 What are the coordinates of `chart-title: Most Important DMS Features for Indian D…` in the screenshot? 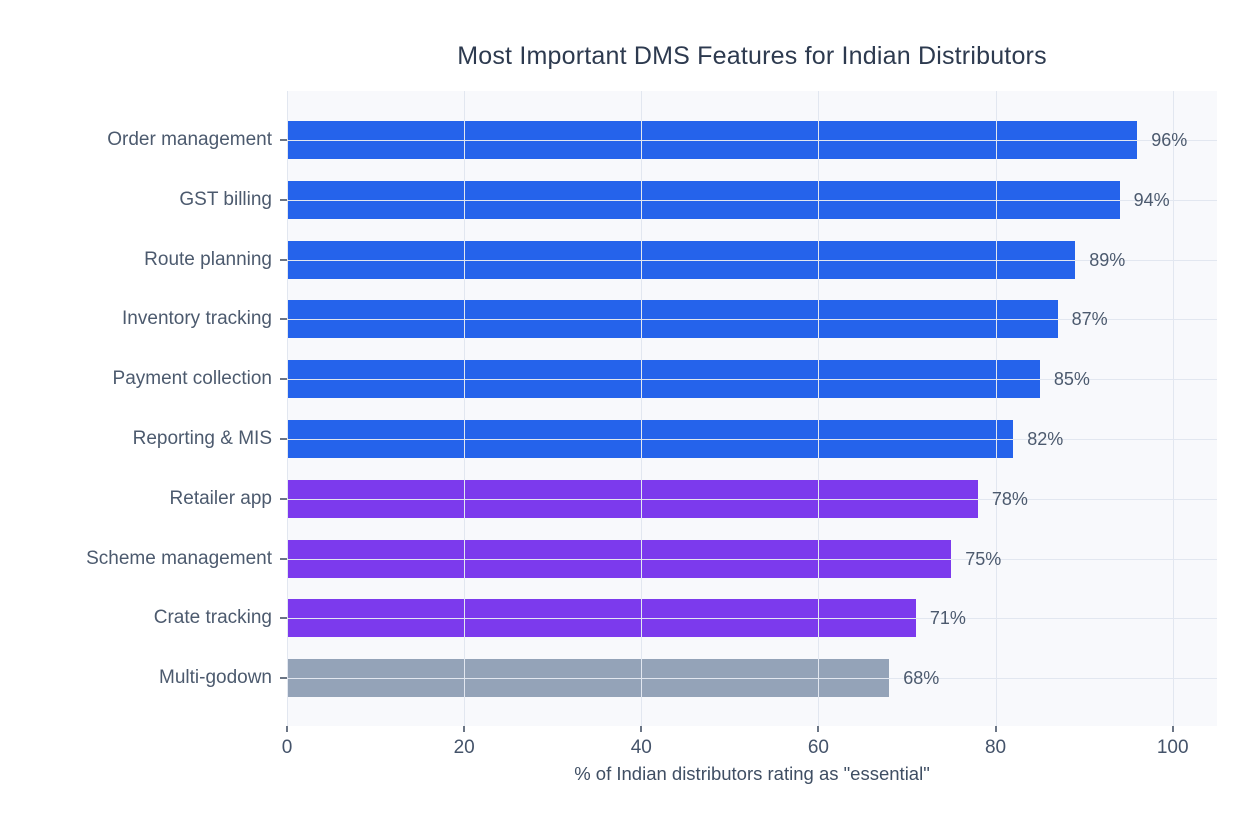 It's located at (752, 56).